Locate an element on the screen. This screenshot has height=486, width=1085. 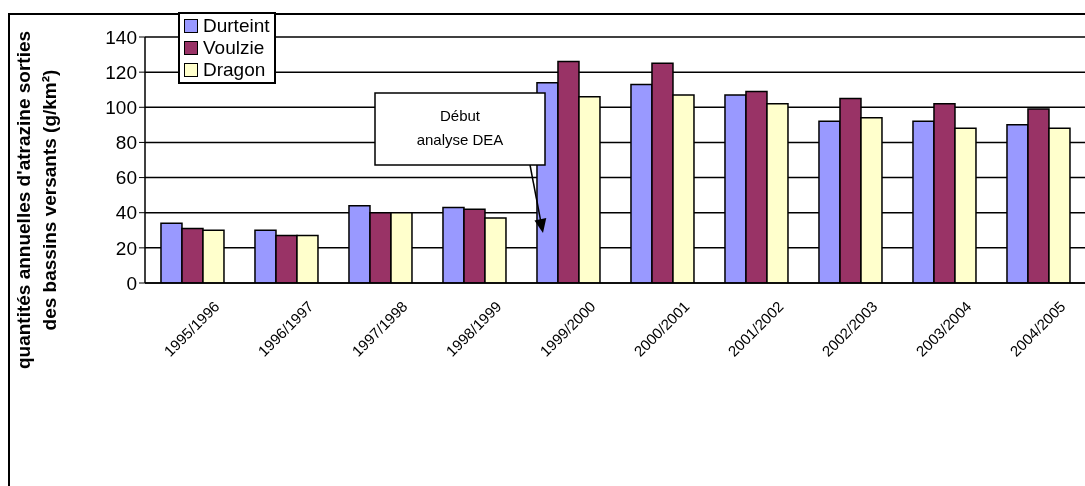
y-tick-label: 80 is located at coordinates (126, 143).